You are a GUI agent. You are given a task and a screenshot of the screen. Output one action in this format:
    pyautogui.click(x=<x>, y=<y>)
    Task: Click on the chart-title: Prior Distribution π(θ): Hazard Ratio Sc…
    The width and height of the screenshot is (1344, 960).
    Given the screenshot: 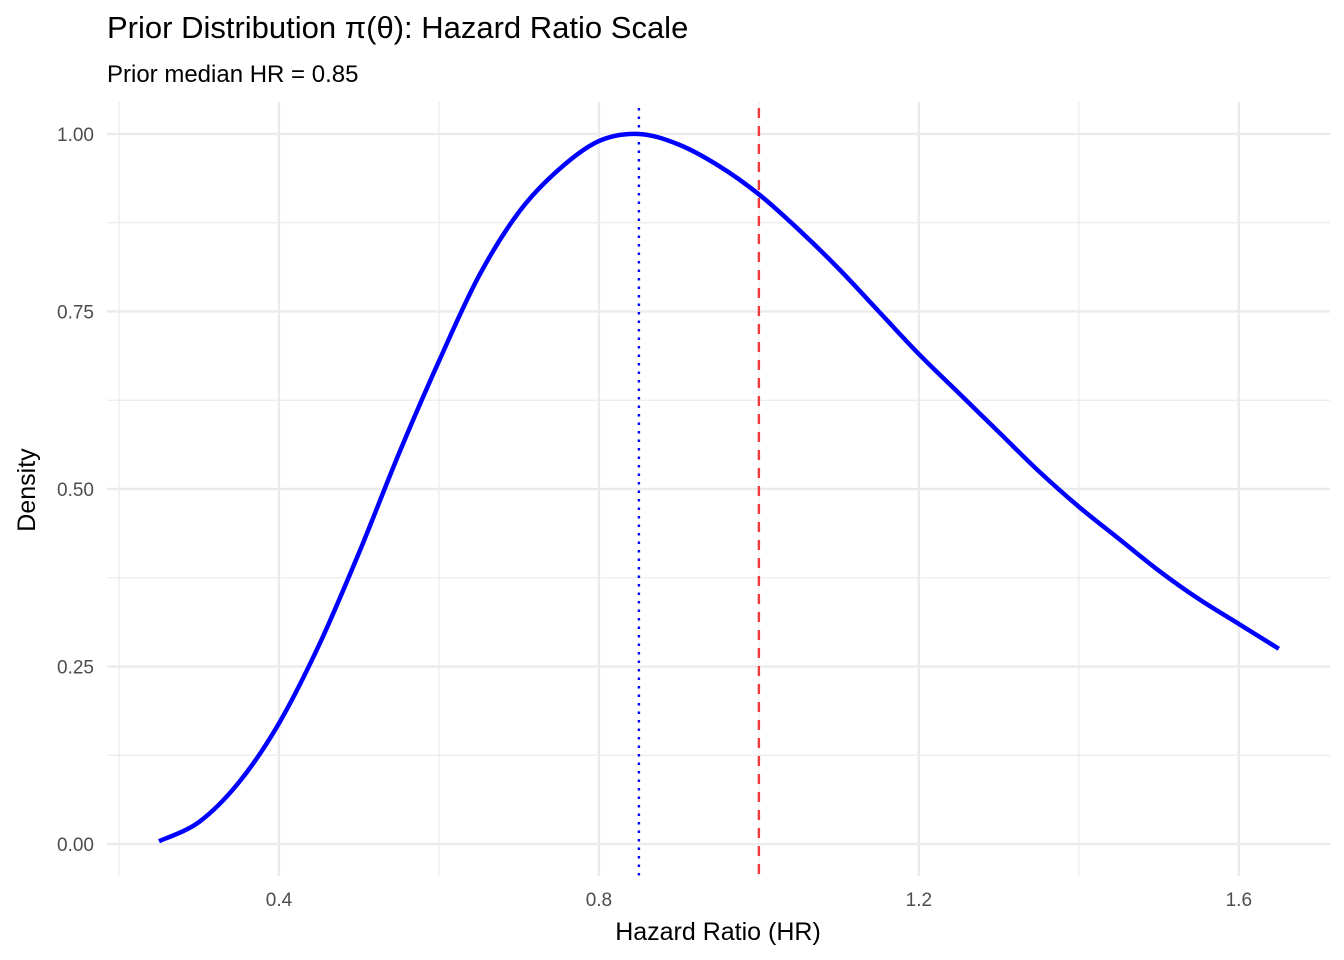 What is the action you would take?
    pyautogui.click(x=397, y=27)
    